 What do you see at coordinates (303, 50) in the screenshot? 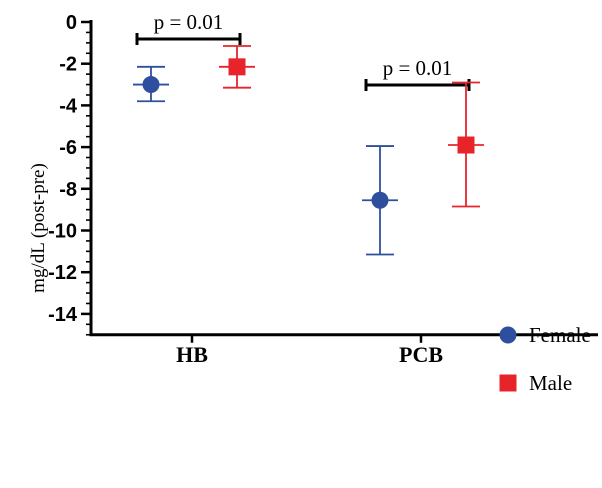
I see `significance-annotations: p = 0.01 p = 0.01` at bounding box center [303, 50].